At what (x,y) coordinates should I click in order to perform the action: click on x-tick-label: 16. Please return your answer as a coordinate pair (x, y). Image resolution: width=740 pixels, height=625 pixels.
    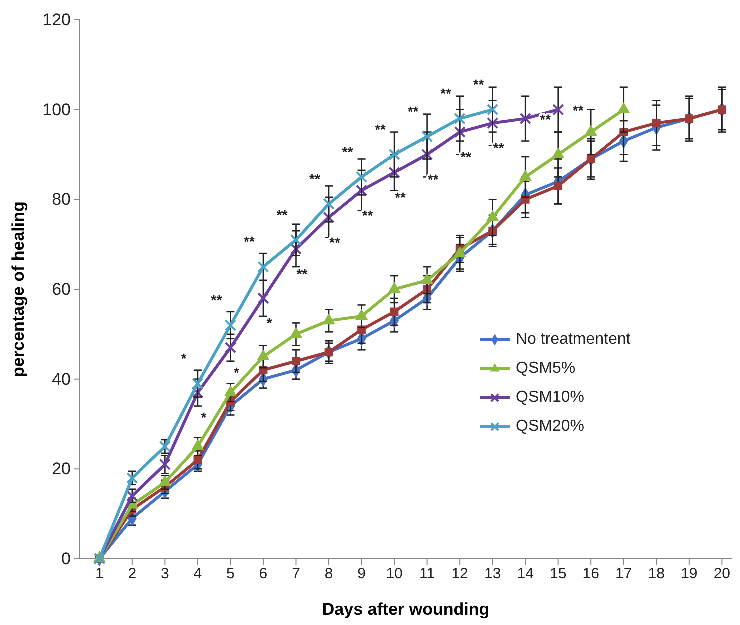
    Looking at the image, I should click on (591, 574).